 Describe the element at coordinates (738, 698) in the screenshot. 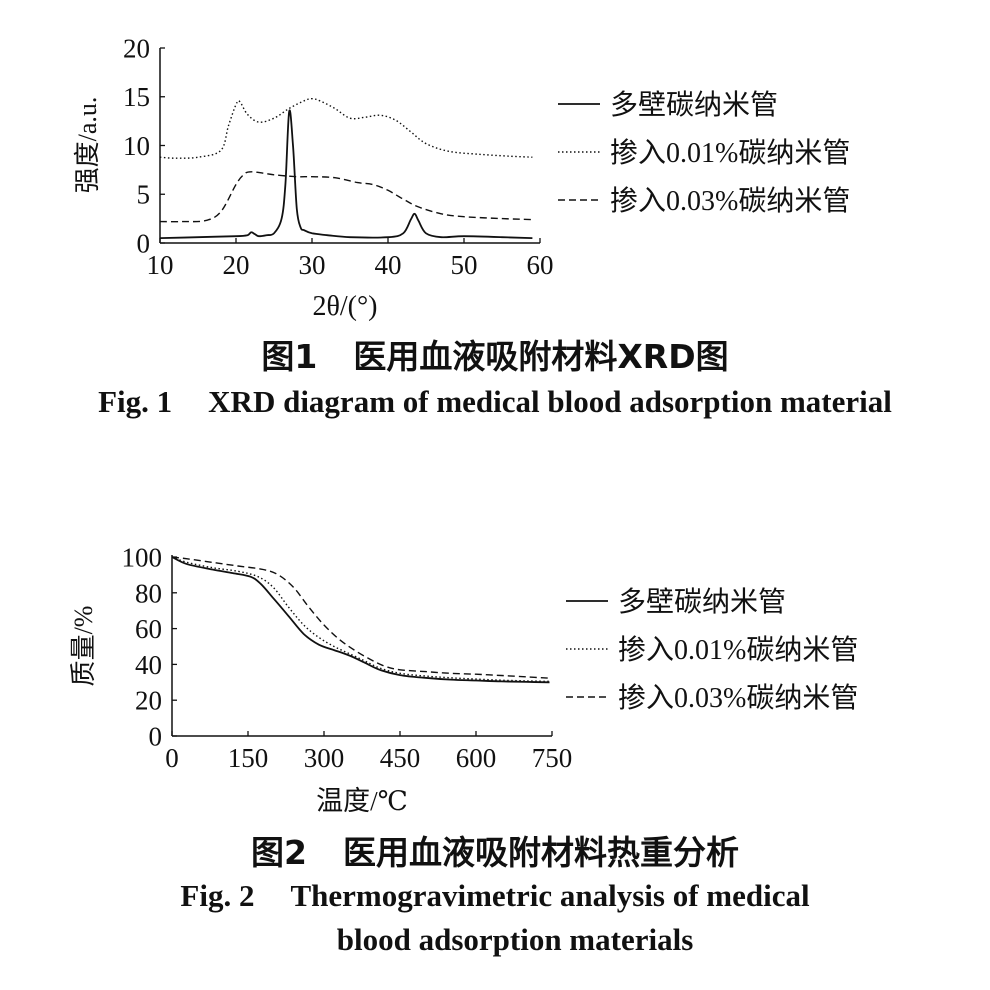

I see `c2-legend-label-3: 掺入0.03%碳纳米管` at that location.